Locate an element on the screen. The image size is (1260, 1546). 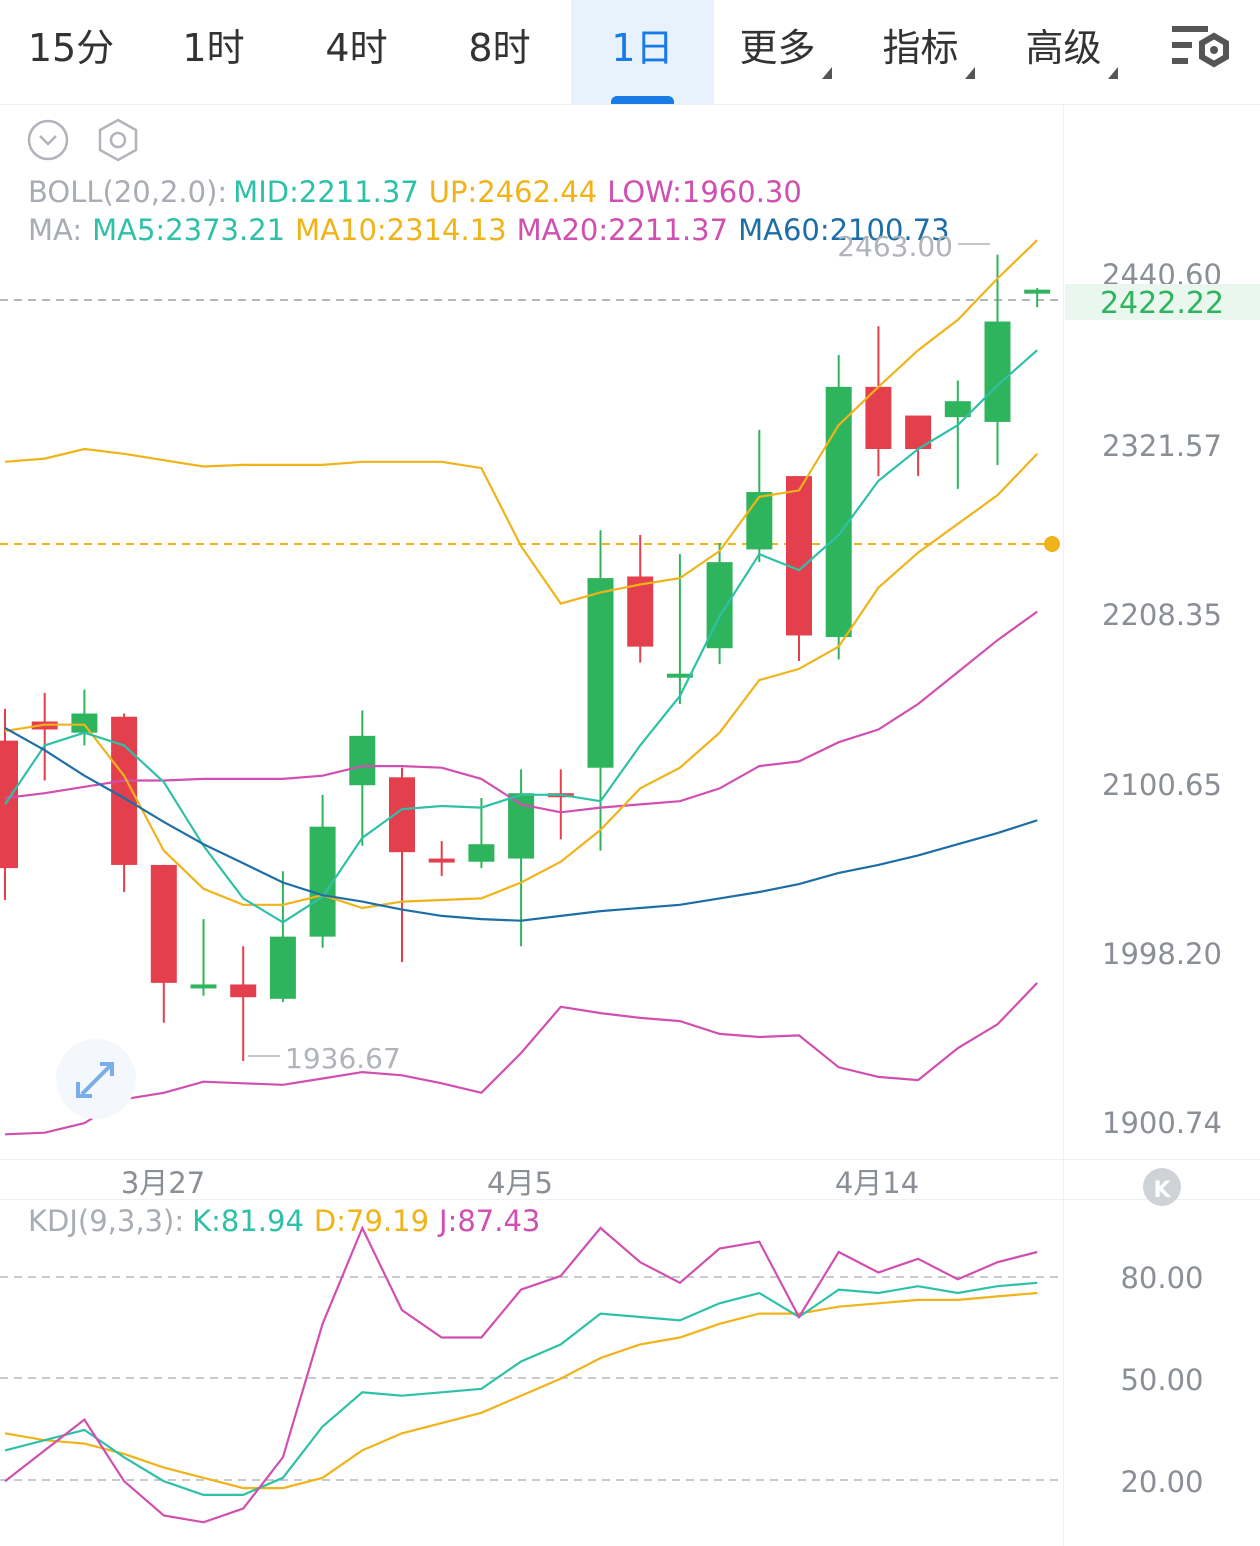
low-marker: 1936.67 is located at coordinates (324, 1058).